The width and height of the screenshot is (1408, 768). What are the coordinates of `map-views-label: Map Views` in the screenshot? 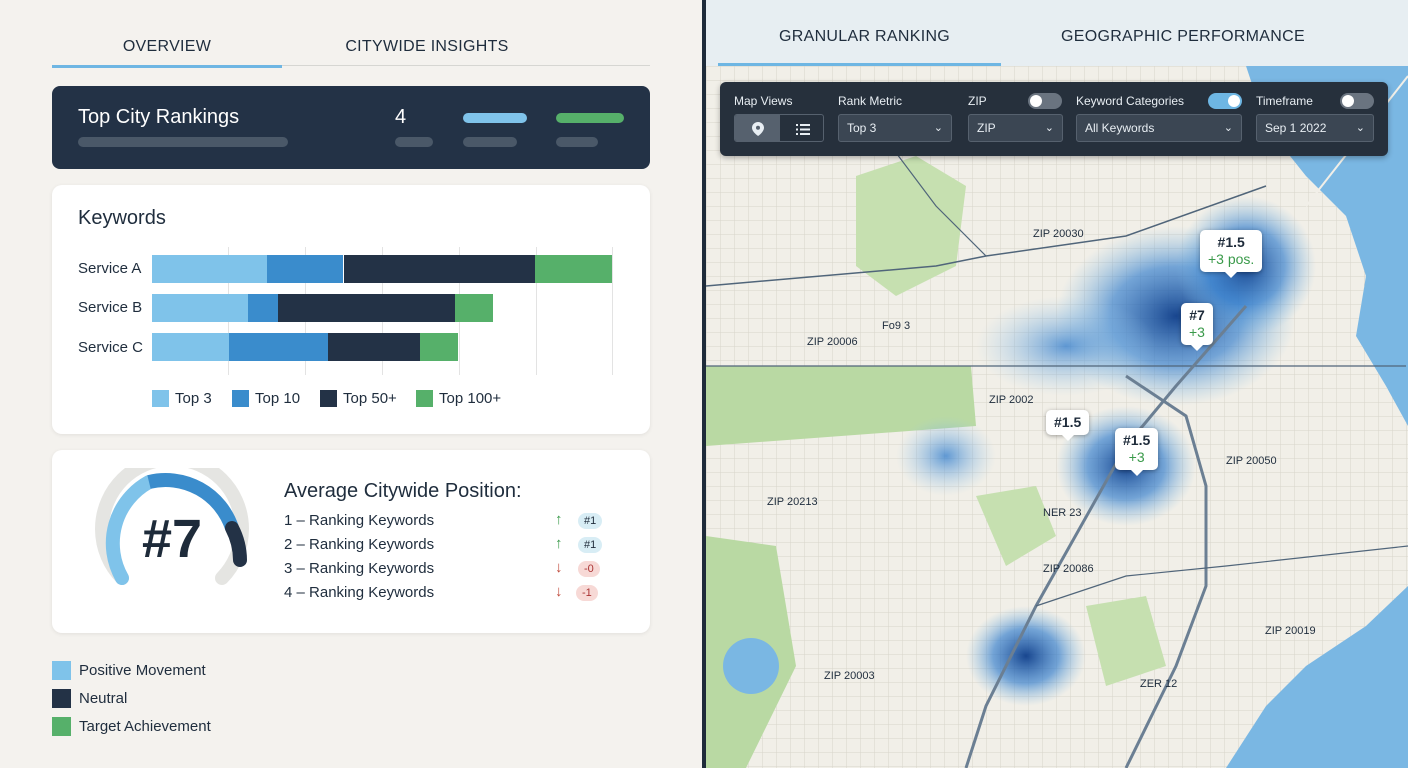 It's located at (763, 101).